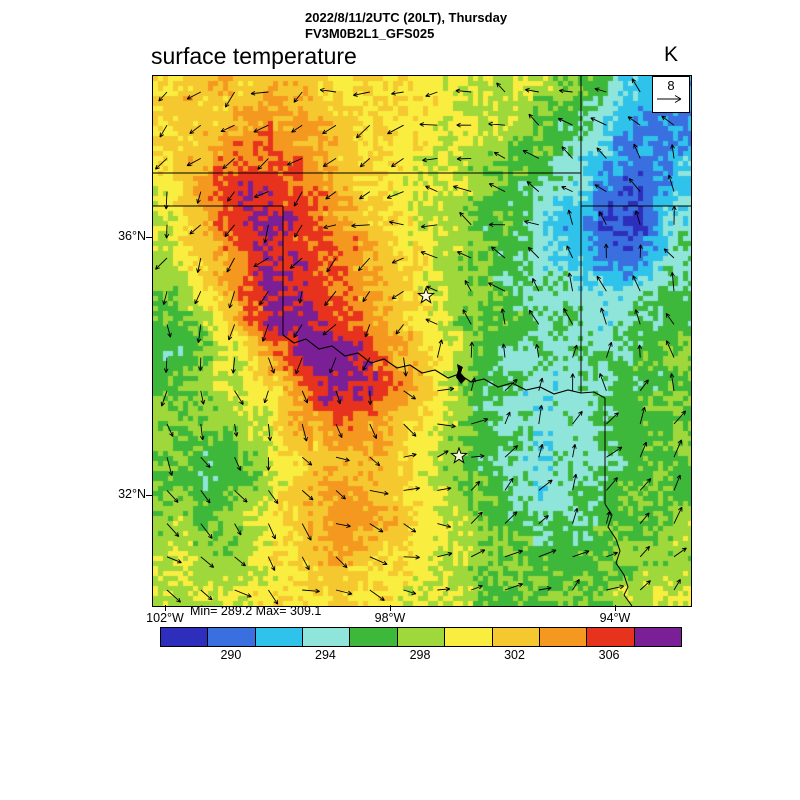 Image resolution: width=800 pixels, height=800 pixels. Describe the element at coordinates (231, 655) in the screenshot. I see `colorbar-tick-label: 290` at that location.